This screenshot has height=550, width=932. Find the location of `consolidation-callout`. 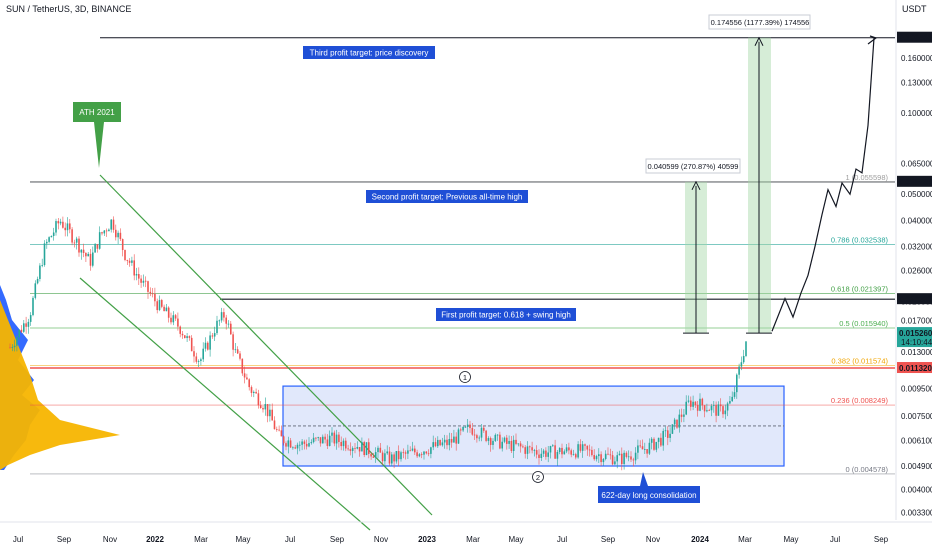

consolidation-callout is located at coordinates (649, 487).